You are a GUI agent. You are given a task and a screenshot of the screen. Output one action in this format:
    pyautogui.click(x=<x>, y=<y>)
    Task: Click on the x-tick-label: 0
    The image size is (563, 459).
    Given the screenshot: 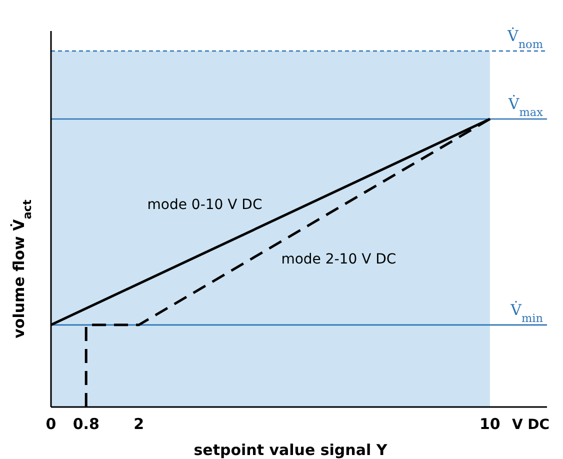 What is the action you would take?
    pyautogui.click(x=51, y=424)
    